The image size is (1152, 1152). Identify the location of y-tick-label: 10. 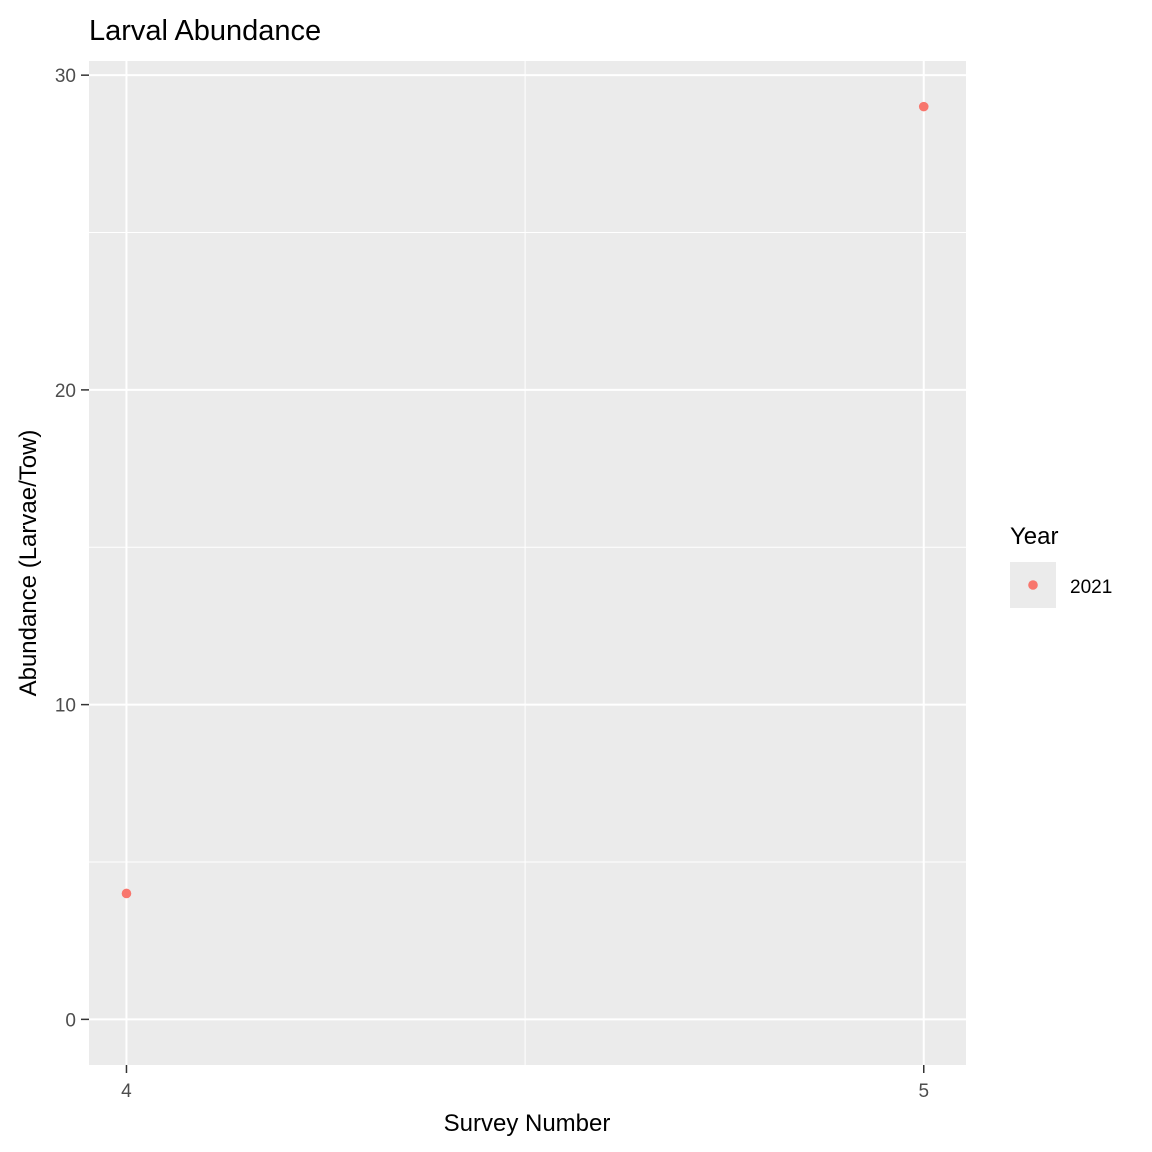
(65, 706).